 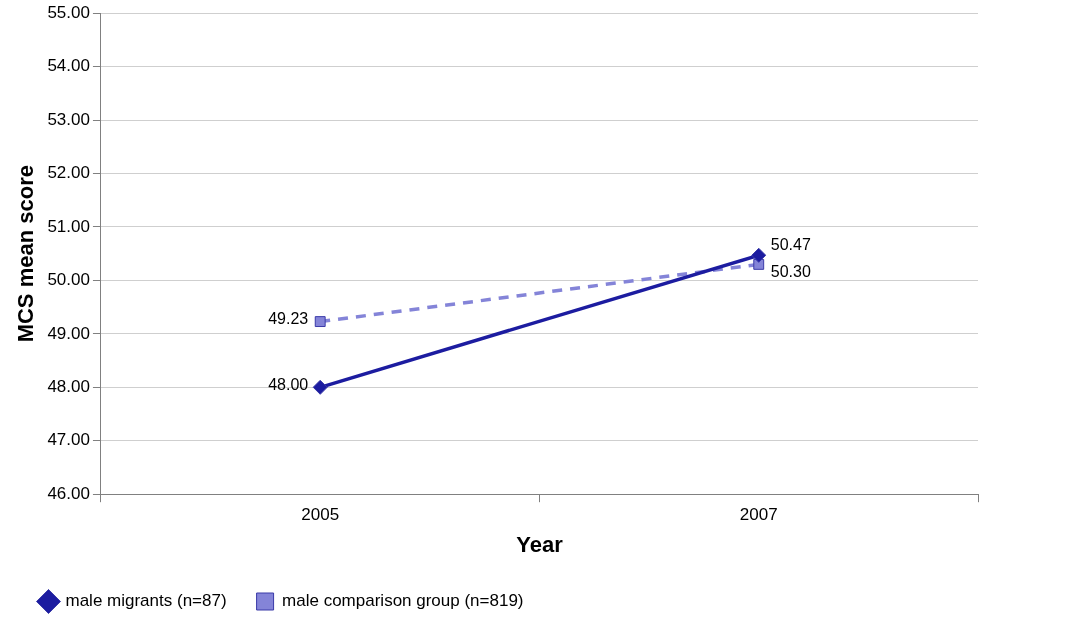 What do you see at coordinates (288, 318) in the screenshot?
I see `data-label: 49.23` at bounding box center [288, 318].